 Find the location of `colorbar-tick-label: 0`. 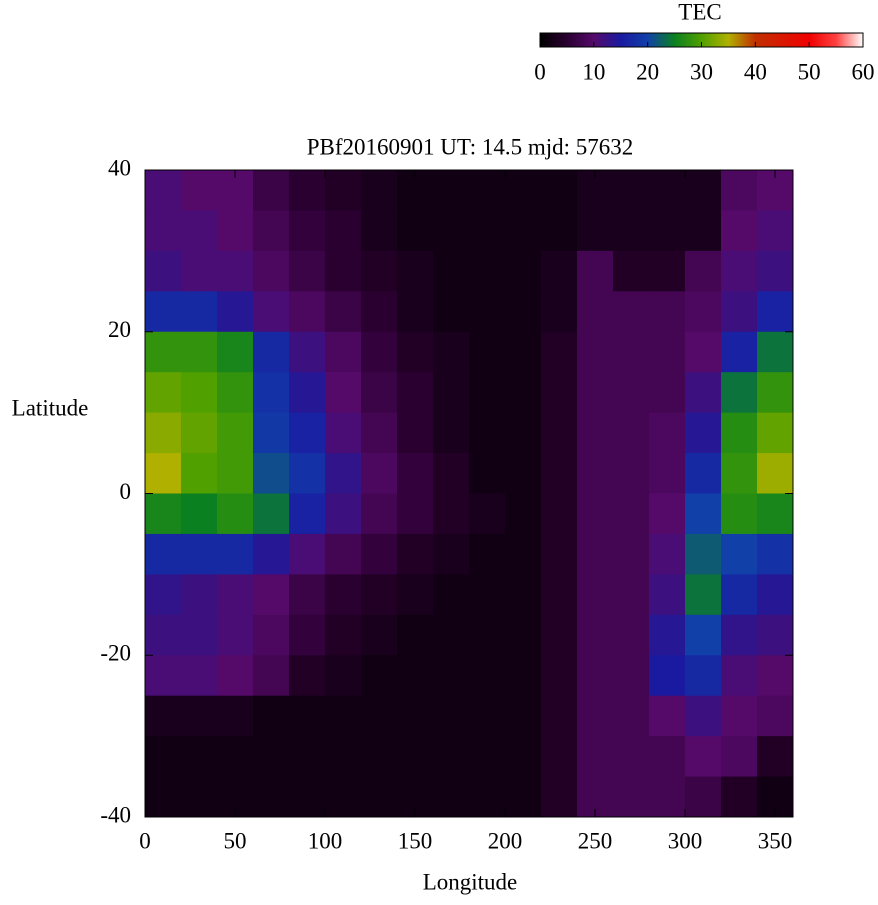

colorbar-tick-label: 0 is located at coordinates (540, 71).